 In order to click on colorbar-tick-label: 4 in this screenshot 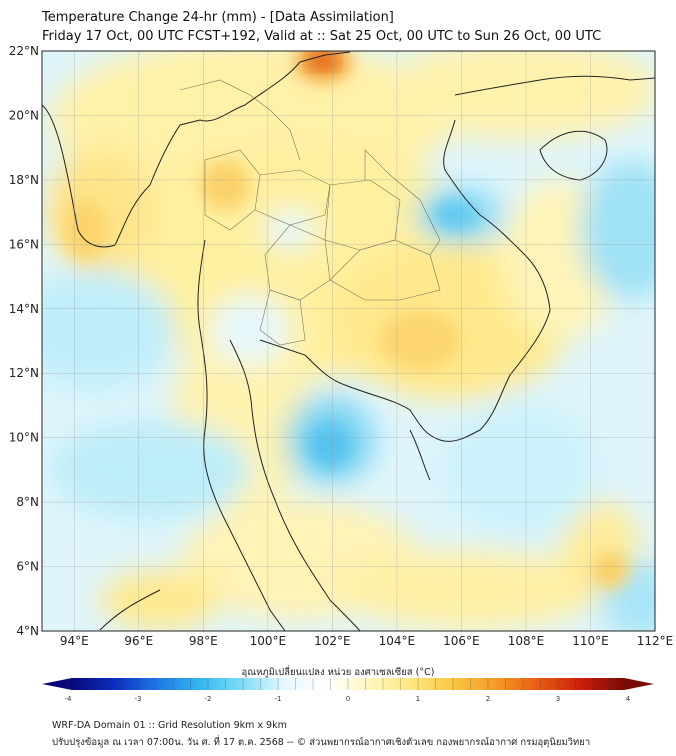, I will do `click(628, 699)`.